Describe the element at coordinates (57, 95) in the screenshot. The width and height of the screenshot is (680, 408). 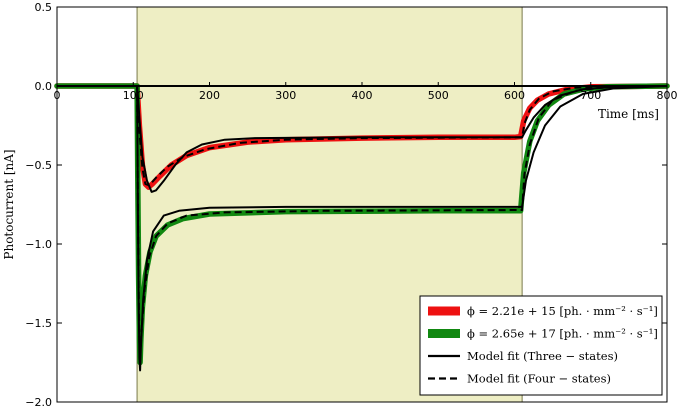
I see `x-tick-label: 0` at that location.